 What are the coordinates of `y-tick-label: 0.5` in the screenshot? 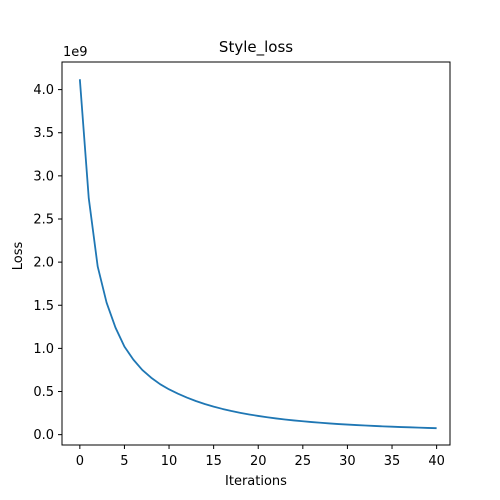 It's located at (43, 392).